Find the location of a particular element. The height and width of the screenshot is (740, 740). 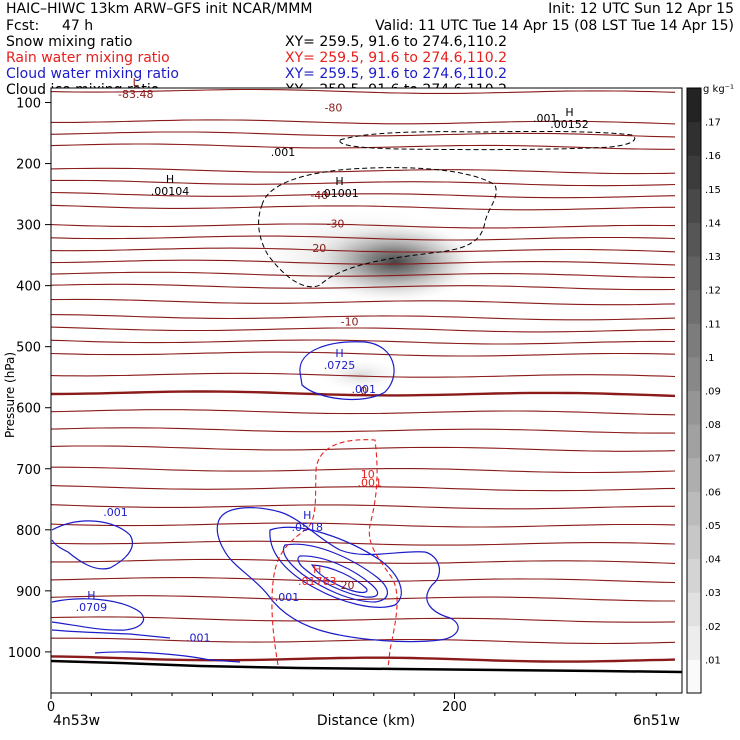

init-time: Init: 12 UTC Sun 12 Apr 15 is located at coordinates (641, 9).